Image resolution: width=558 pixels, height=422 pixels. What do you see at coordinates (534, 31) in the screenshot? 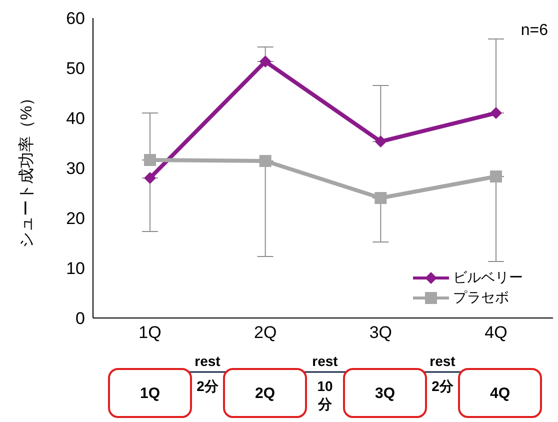
I see `annotation: n=6` at bounding box center [534, 31].